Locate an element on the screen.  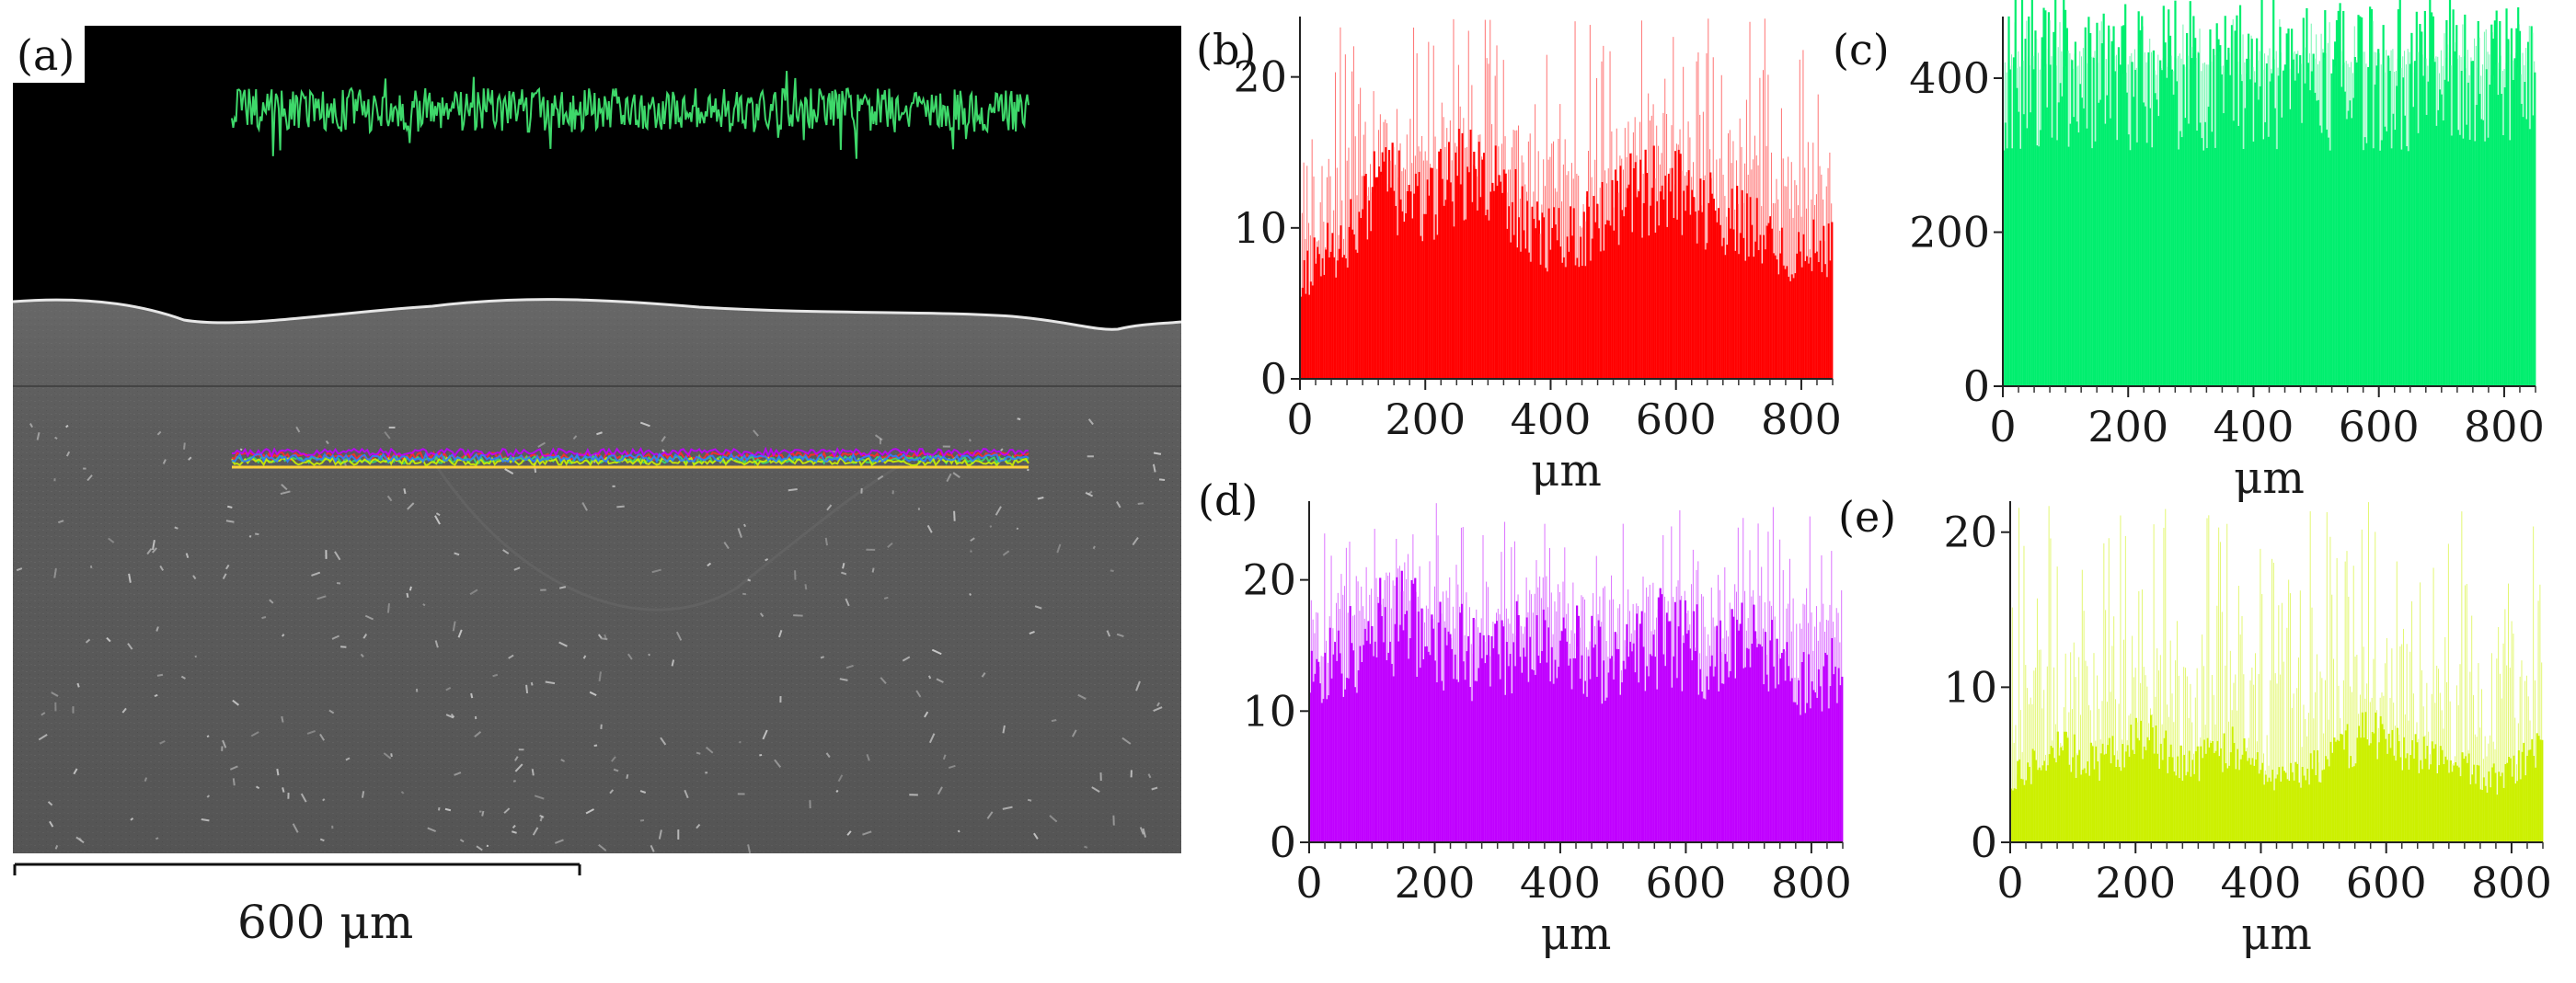
sem-weld-zone is located at coordinates (671, 535).